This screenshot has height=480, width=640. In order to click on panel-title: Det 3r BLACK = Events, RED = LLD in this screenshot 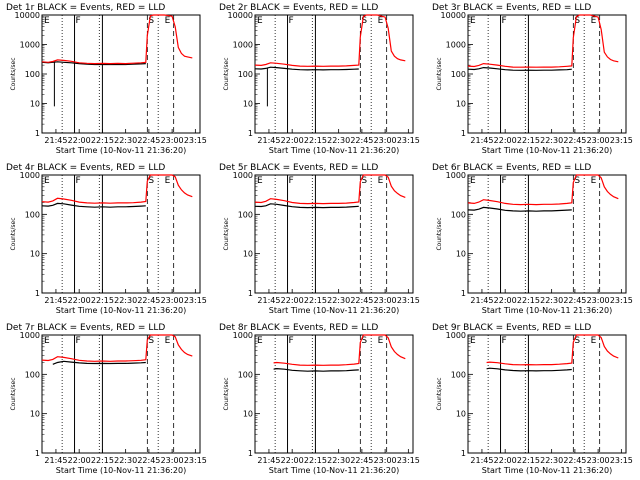, I will do `click(511, 8)`.